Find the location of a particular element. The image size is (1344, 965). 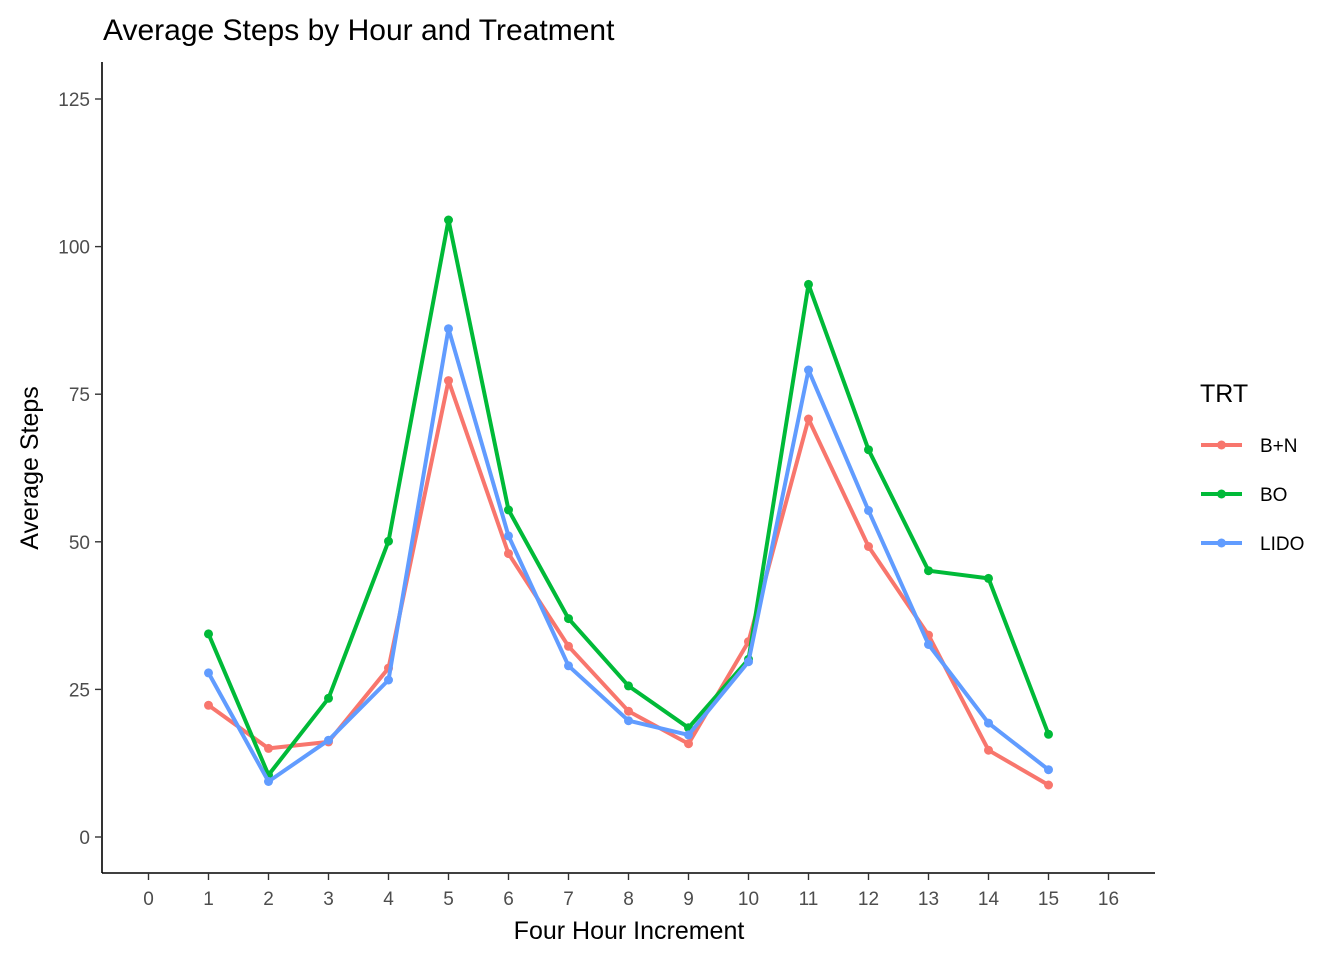

chart-title: Average Steps by Hour and Treatment is located at coordinates (359, 30).